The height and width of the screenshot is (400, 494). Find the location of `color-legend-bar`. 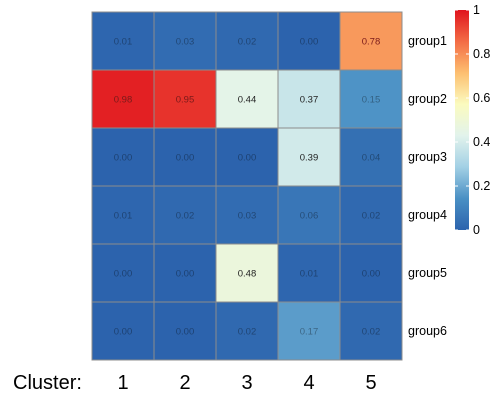

color-legend-bar is located at coordinates (462, 120).